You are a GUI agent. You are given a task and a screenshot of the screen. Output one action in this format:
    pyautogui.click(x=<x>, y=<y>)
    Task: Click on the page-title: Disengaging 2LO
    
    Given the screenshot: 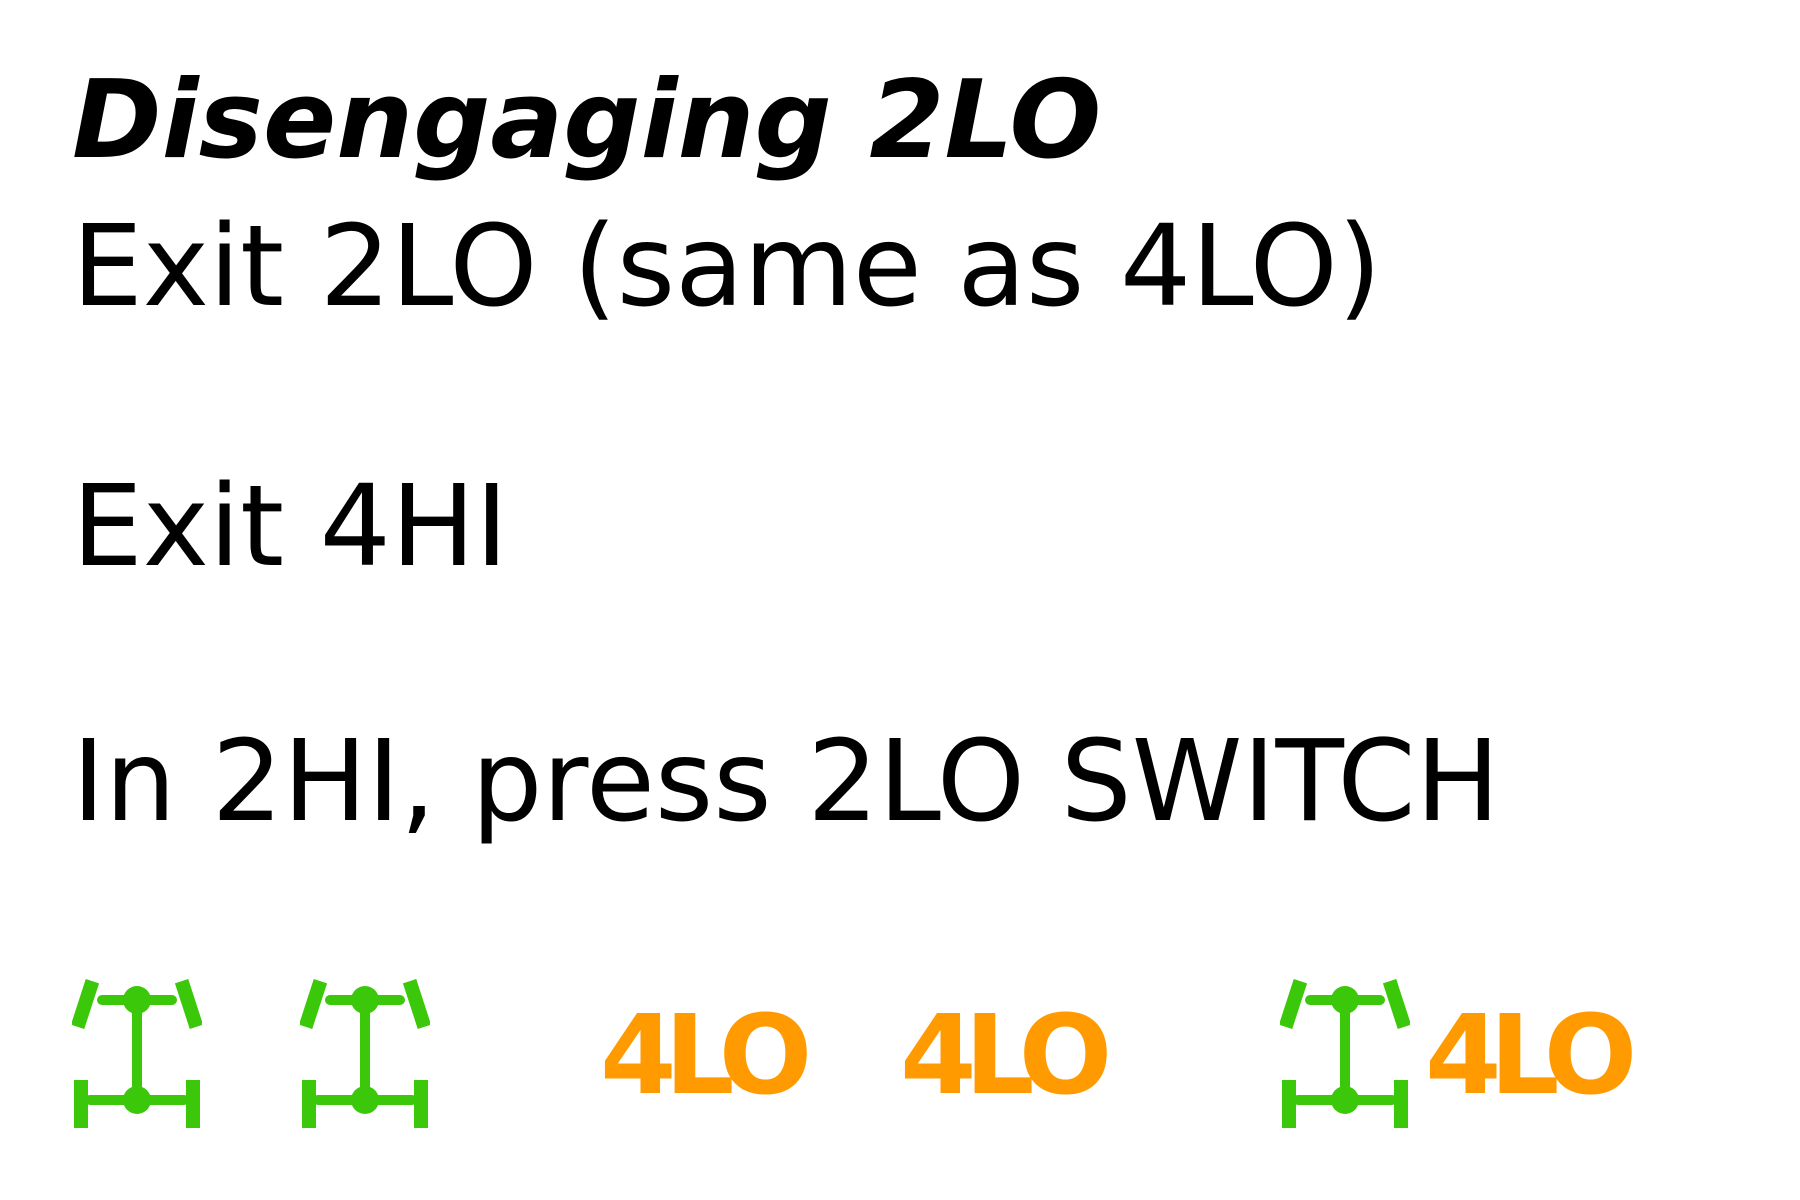 What is the action you would take?
    pyautogui.click(x=587, y=120)
    